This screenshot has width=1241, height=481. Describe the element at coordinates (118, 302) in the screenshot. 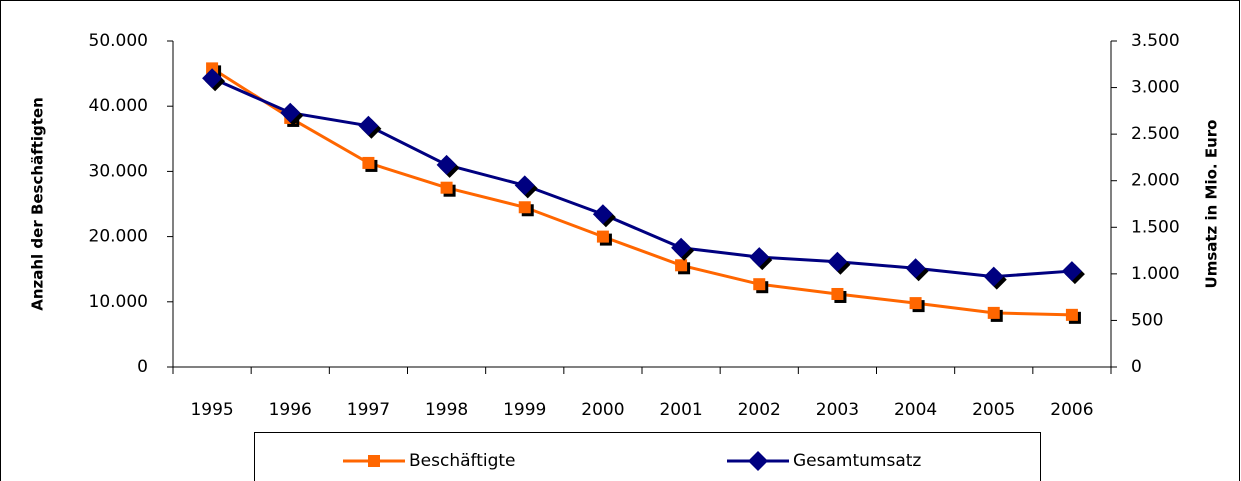

I see `y-tick-label: 10.000` at that location.